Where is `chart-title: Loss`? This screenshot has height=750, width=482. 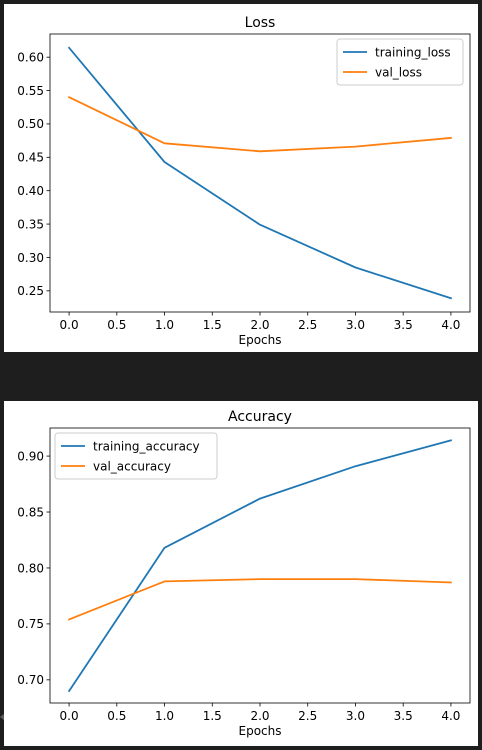
chart-title: Loss is located at coordinates (260, 23).